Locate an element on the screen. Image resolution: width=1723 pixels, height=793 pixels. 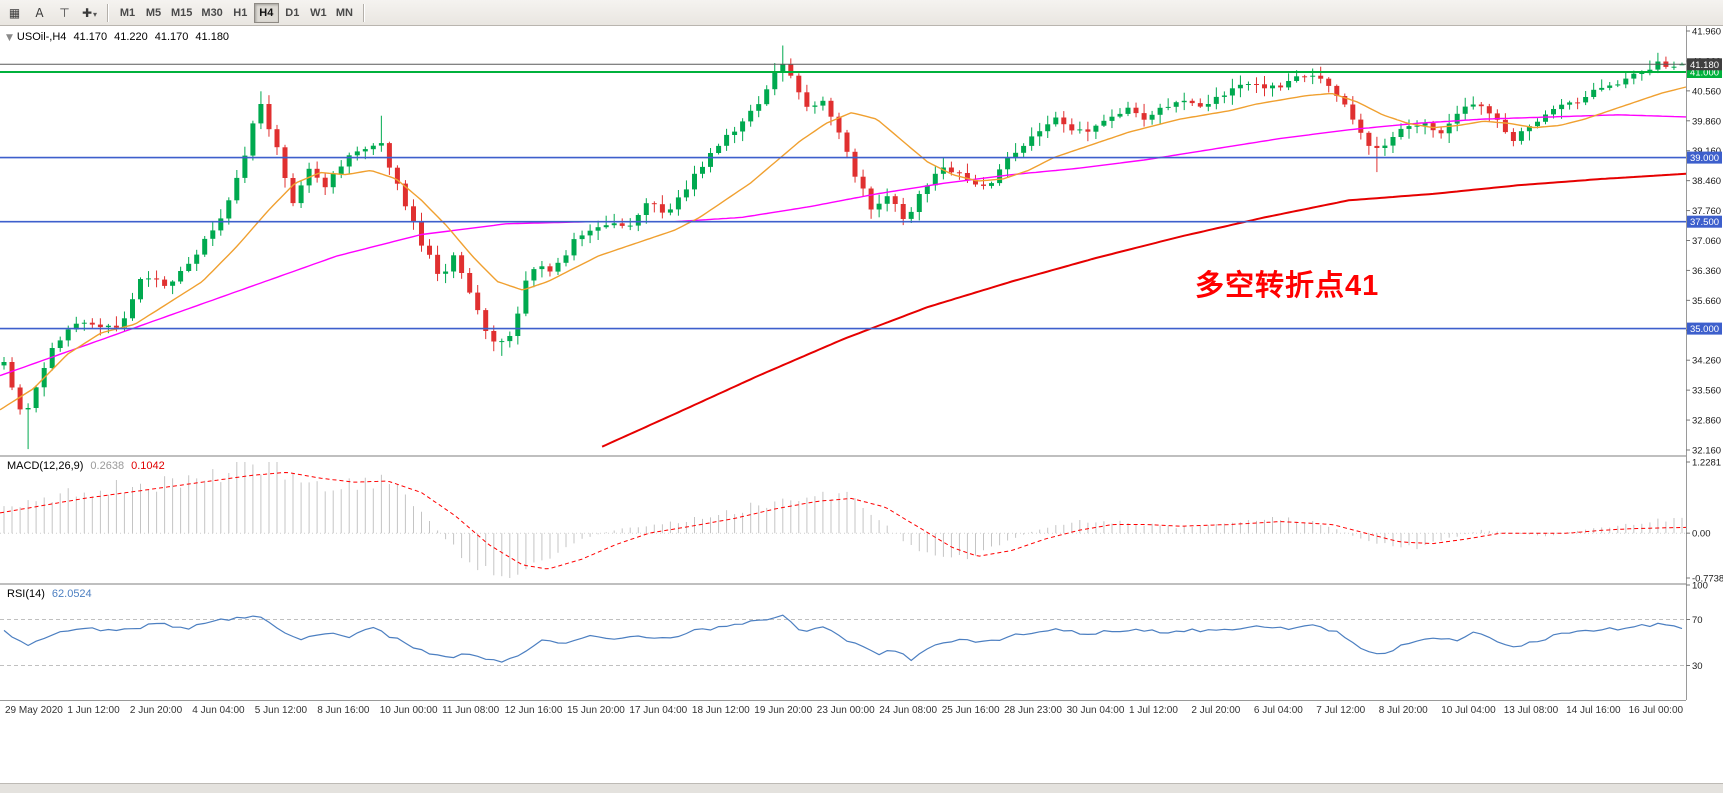
panel-separator-rsi is located at coordinates (861, 584).